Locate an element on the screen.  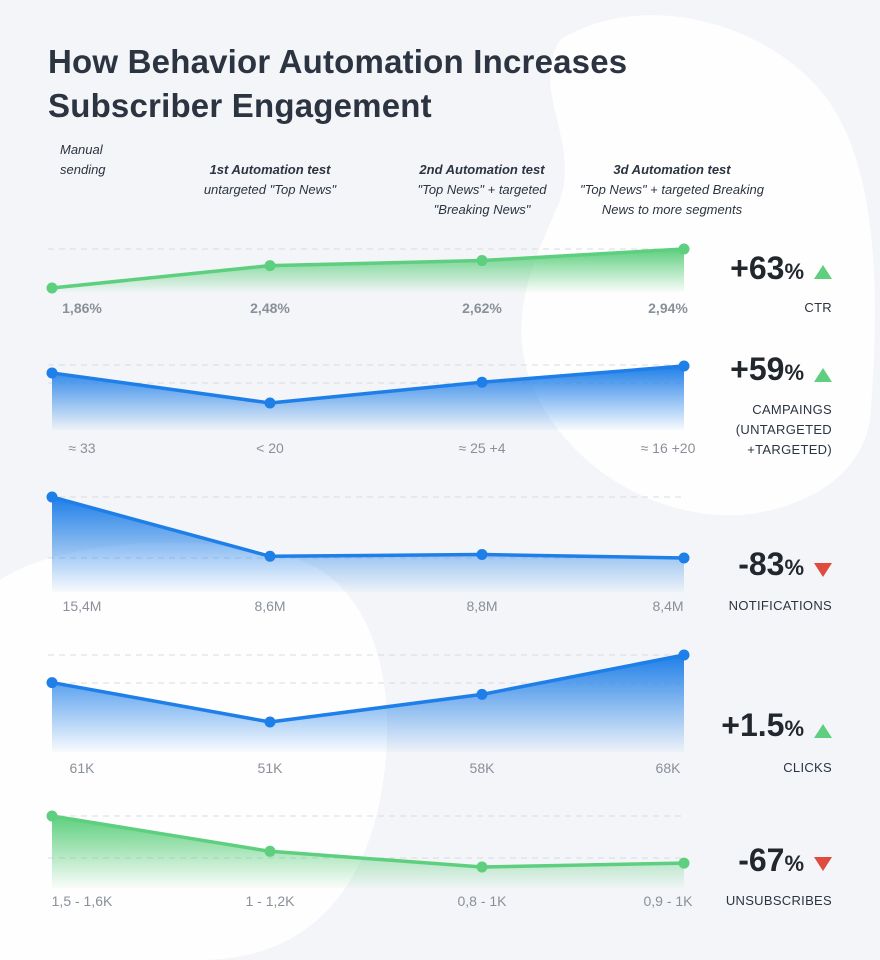
chart-panel-ctr: 1,86% 2,48% 2,62% 2,94% is located at coordinates (368, 279).